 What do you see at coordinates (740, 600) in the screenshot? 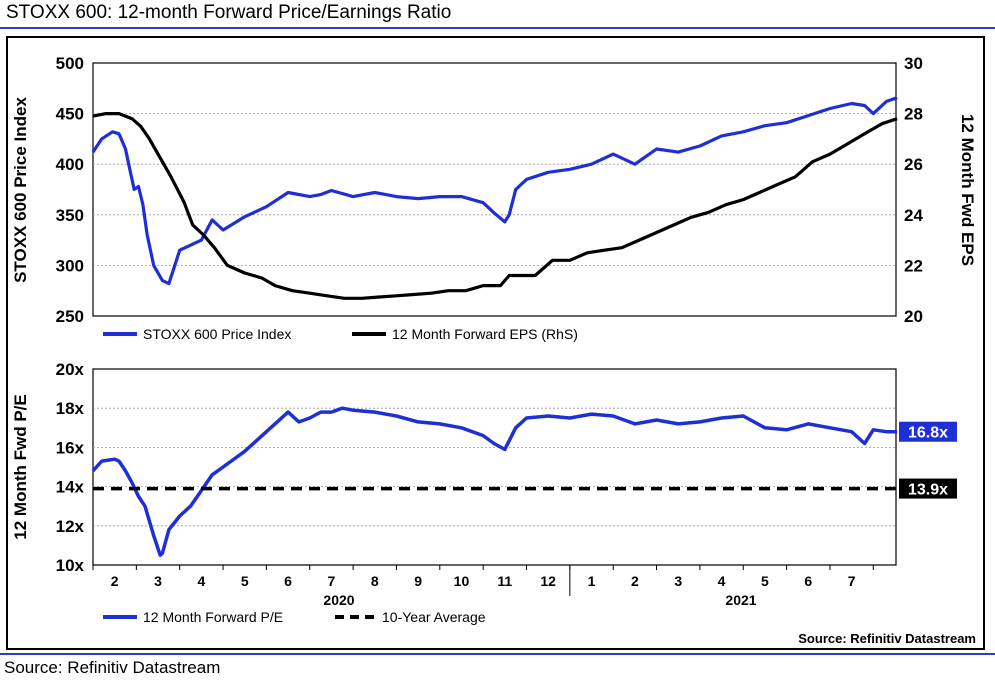
I see `year-label-2021: 2021` at bounding box center [740, 600].